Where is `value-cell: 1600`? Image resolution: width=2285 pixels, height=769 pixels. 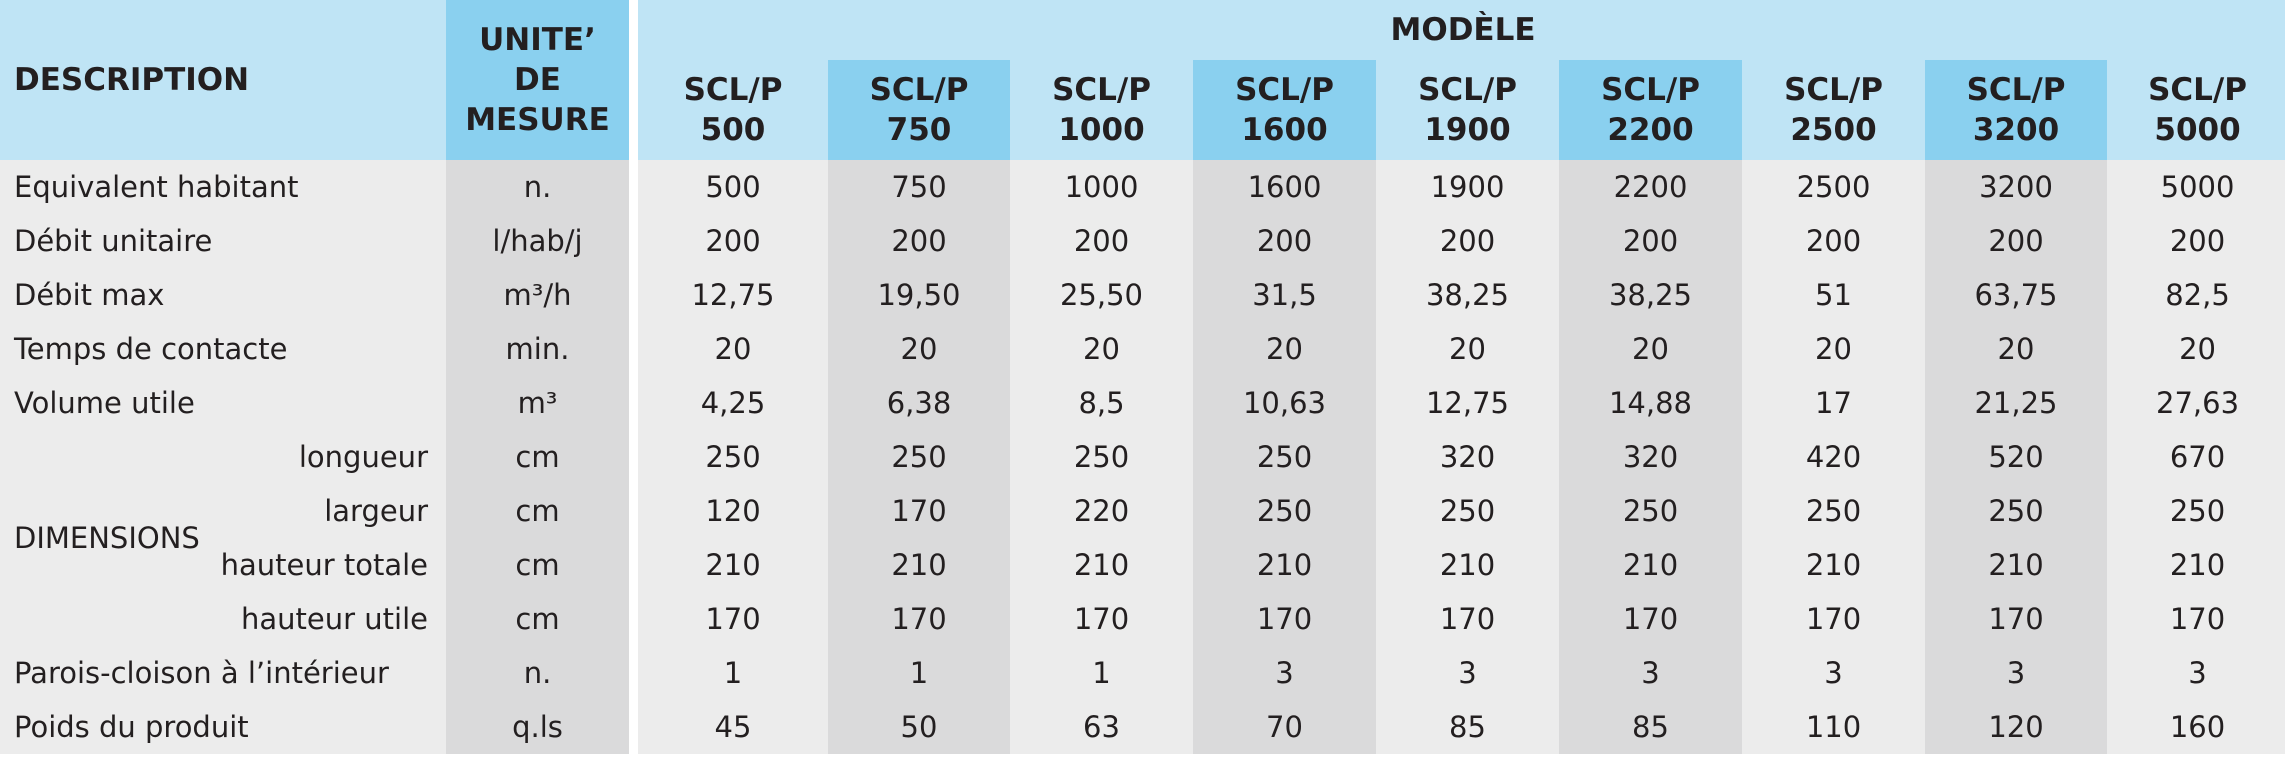 value-cell: 1600 is located at coordinates (1284, 187).